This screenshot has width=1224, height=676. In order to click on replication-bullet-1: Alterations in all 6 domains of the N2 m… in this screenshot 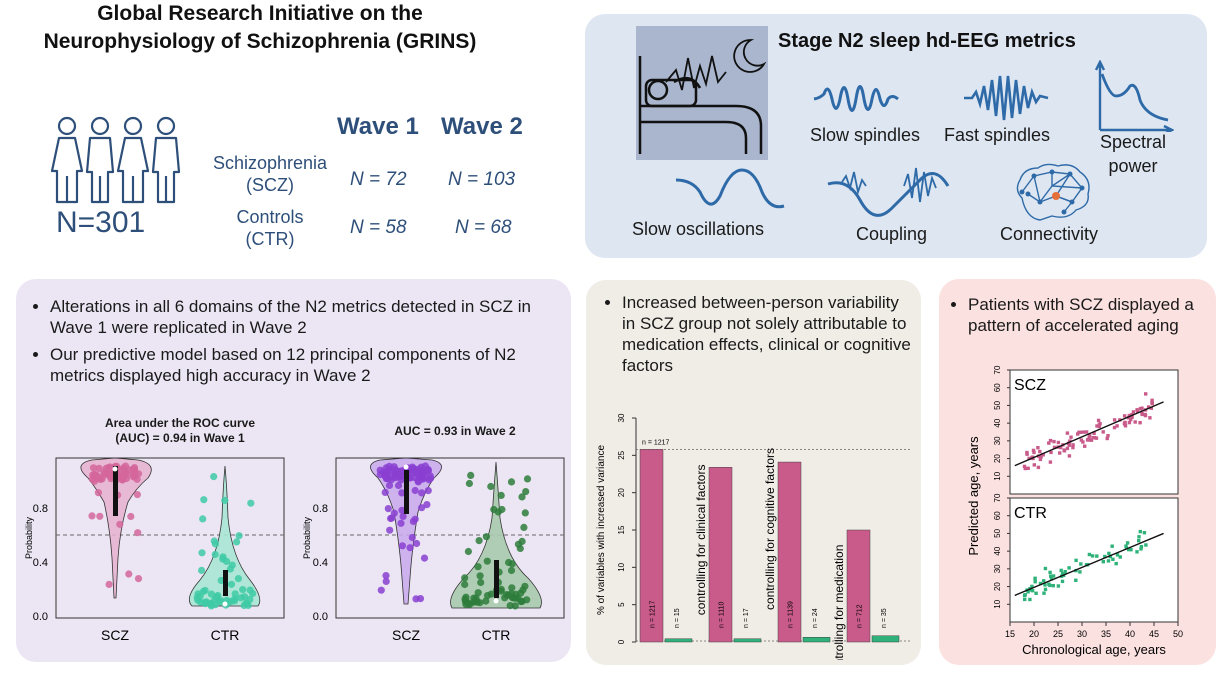, I will do `click(308, 317)`.